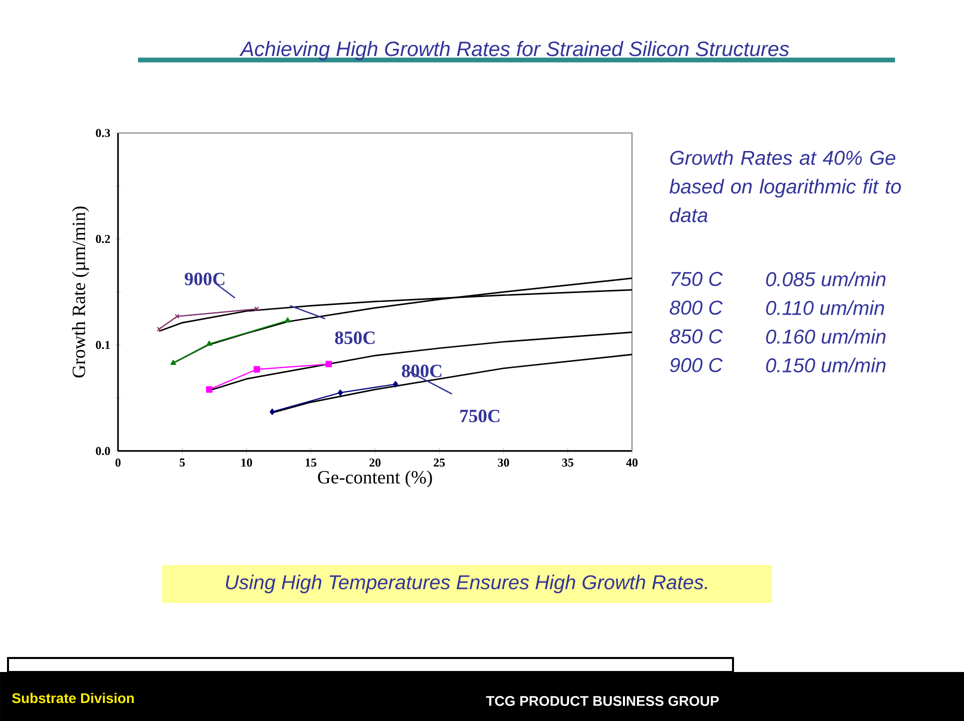 The width and height of the screenshot is (964, 721). I want to click on x-tick-label: 5, so click(182, 462).